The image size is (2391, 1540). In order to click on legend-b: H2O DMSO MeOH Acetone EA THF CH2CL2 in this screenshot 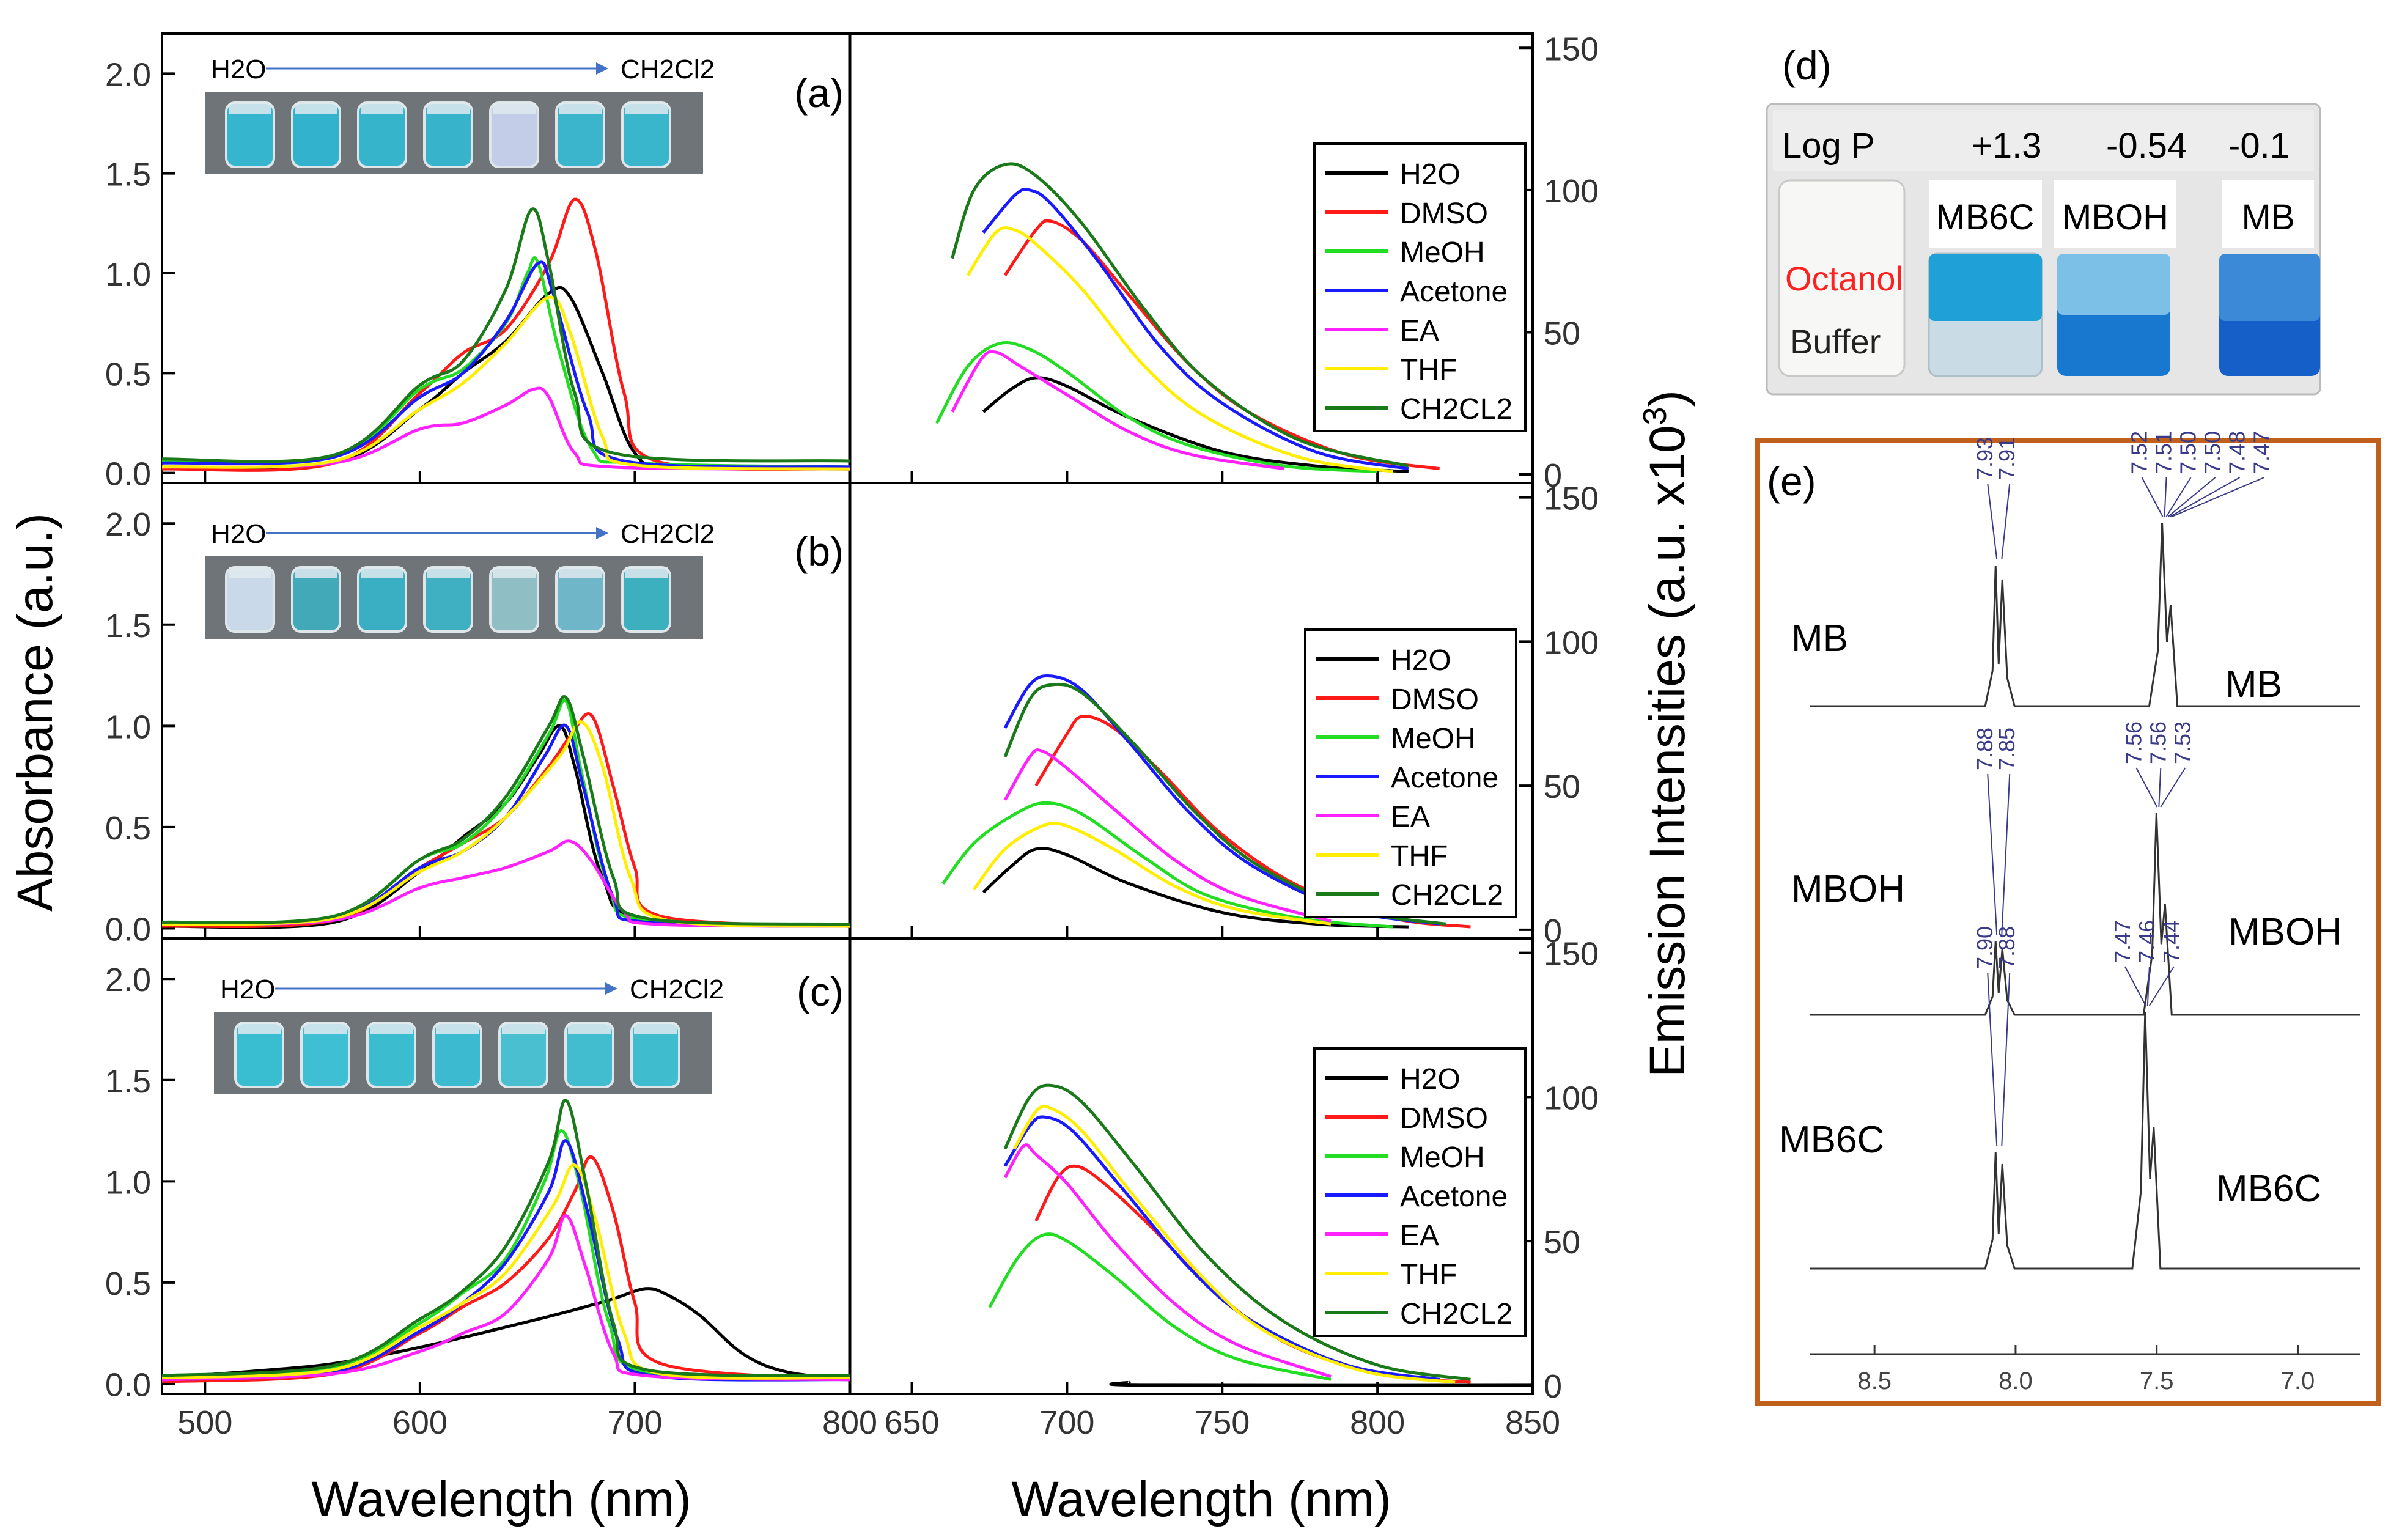, I will do `click(1410, 773)`.